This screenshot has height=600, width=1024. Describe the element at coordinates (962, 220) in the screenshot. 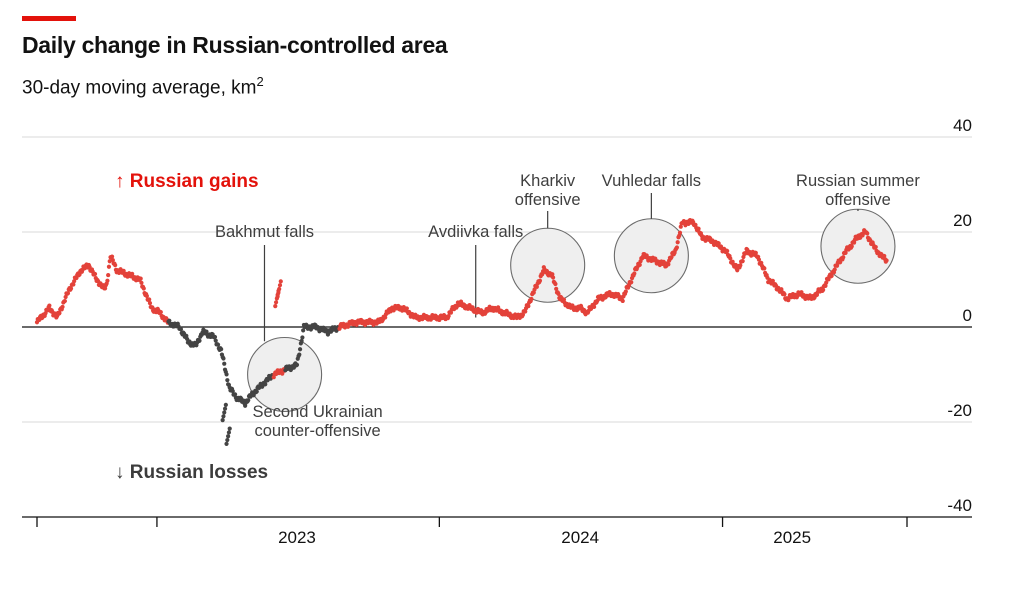

I see `y-tick-label: 20` at that location.